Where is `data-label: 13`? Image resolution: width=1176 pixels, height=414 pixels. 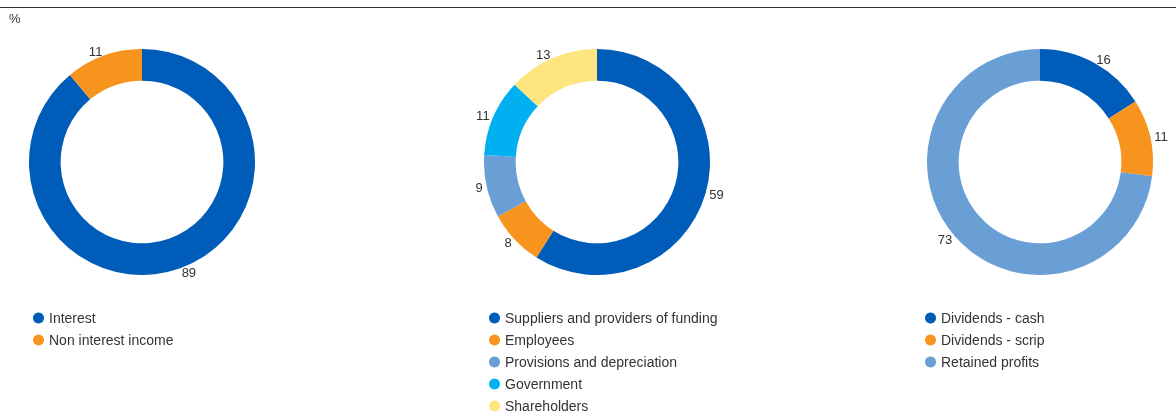 data-label: 13 is located at coordinates (543, 55).